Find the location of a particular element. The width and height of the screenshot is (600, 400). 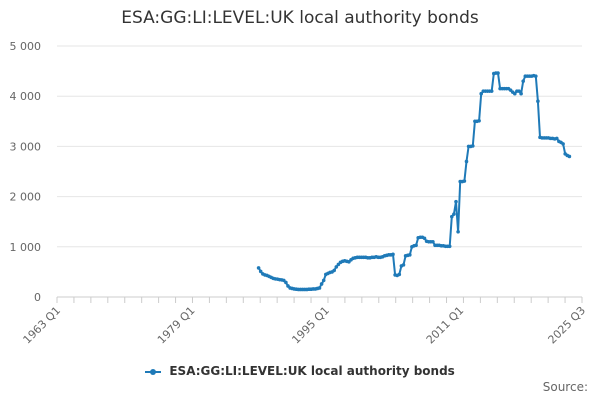

y-tick-label: 1 000 is located at coordinates (26, 247).